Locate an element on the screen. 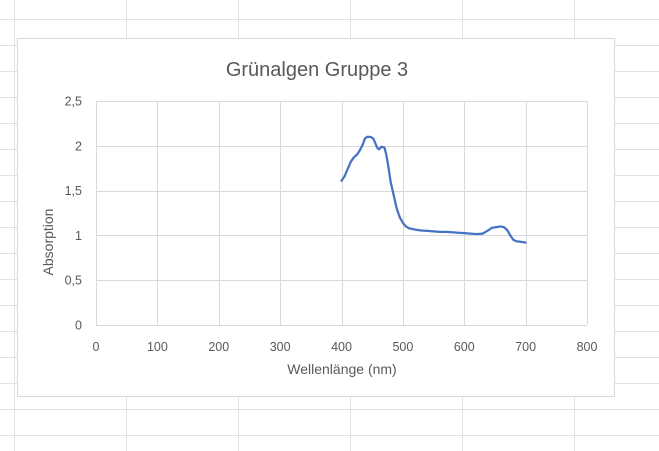 Image resolution: width=659 pixels, height=451 pixels. y-tick-labels: 0 0,5 1 1,5 2 2,5 is located at coordinates (73, 214).